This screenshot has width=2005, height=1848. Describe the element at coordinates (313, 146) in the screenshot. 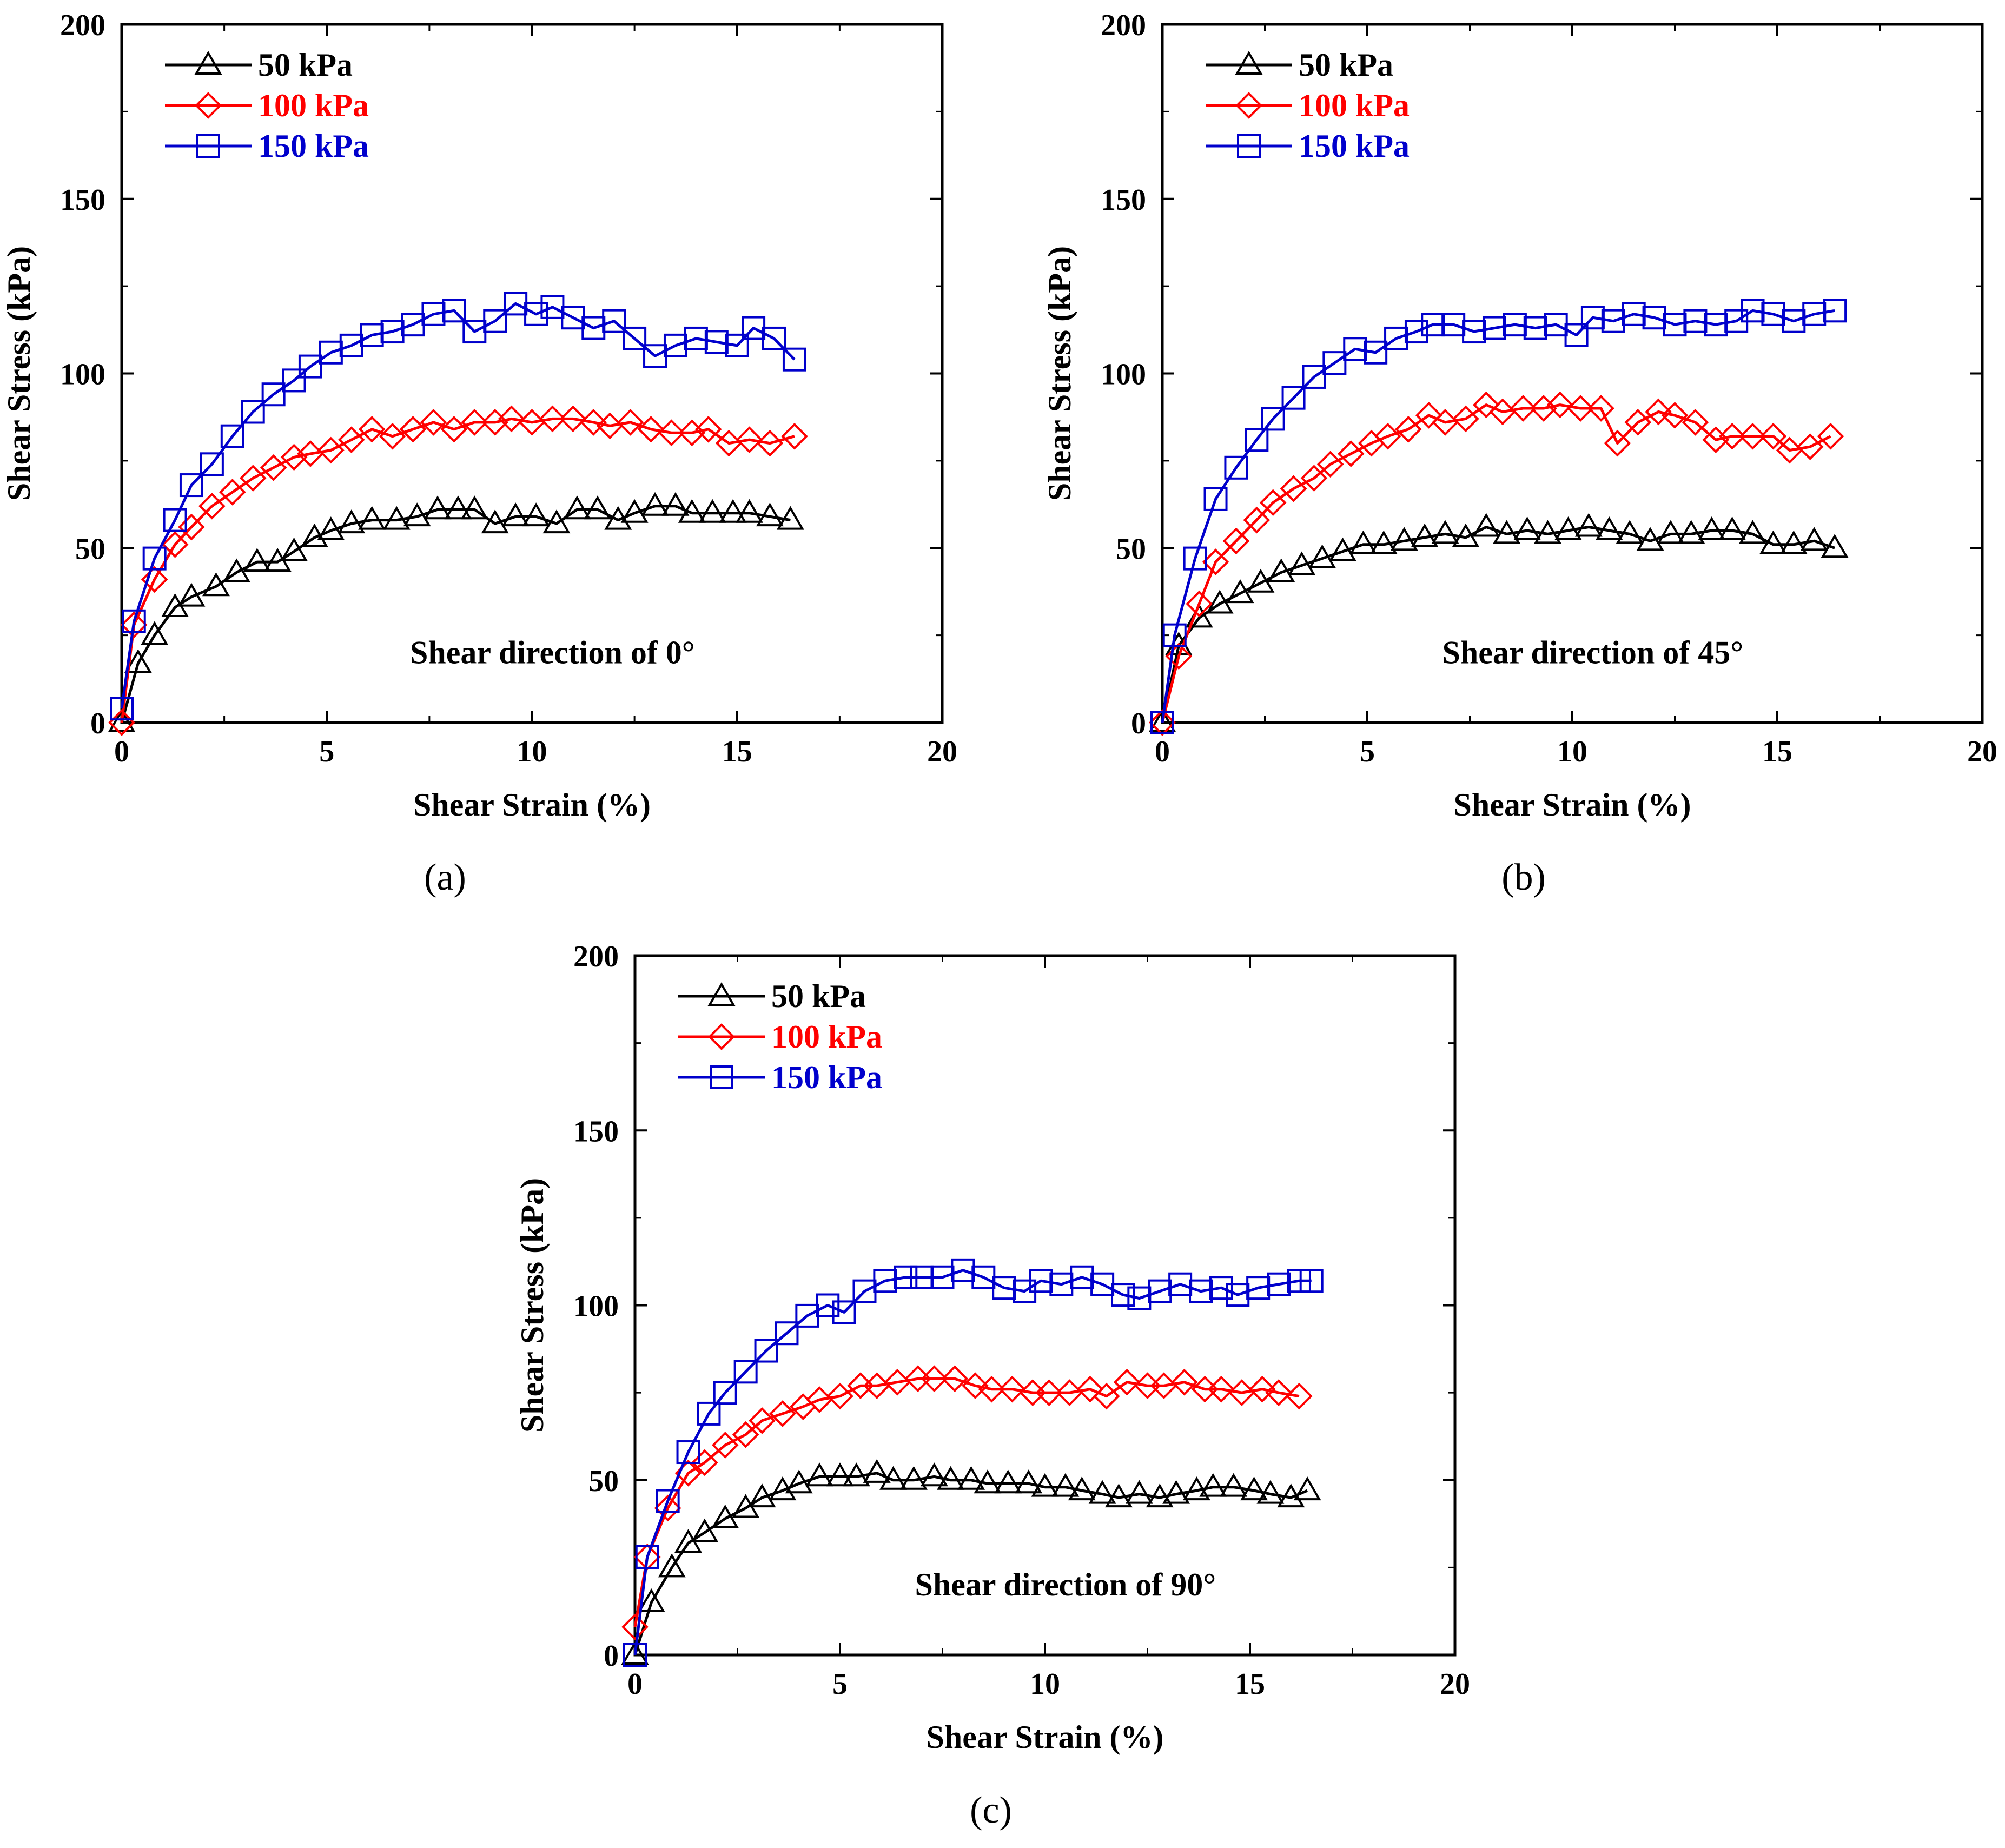

I see `legend-label: 150 kPa` at that location.